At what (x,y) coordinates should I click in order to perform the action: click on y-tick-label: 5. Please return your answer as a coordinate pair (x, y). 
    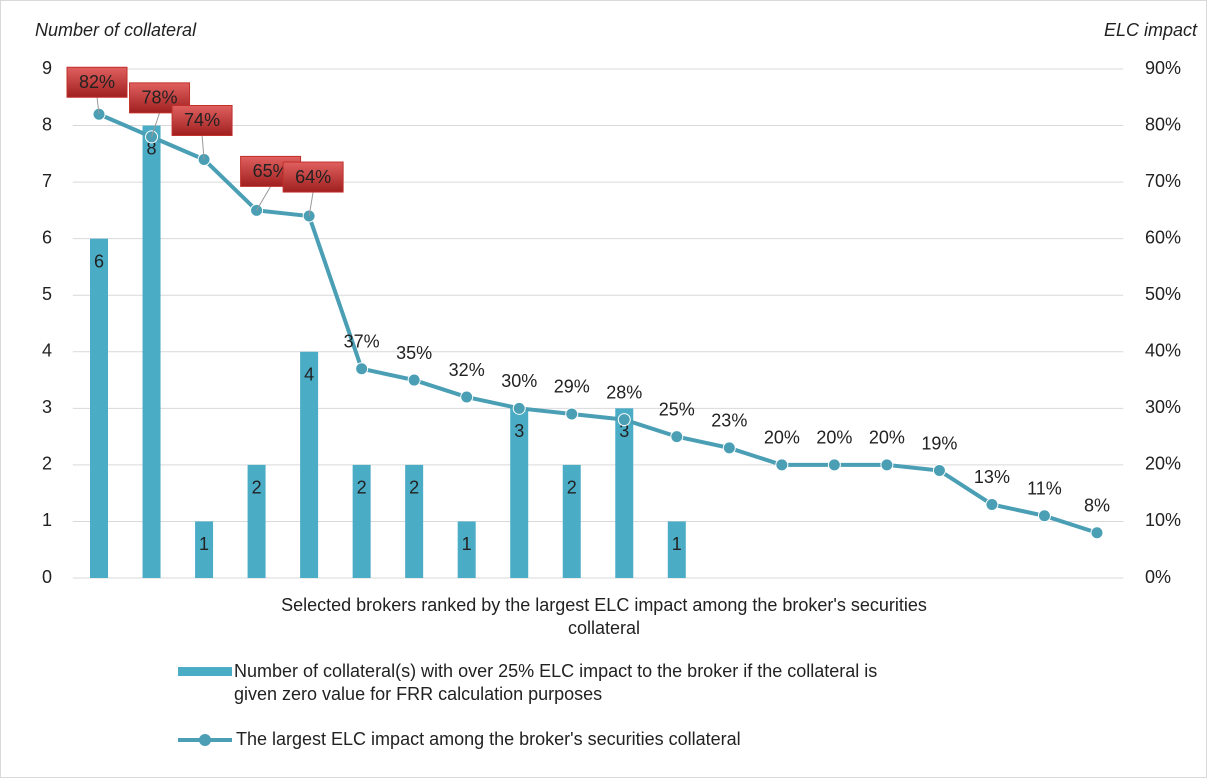
    Looking at the image, I should click on (47, 294).